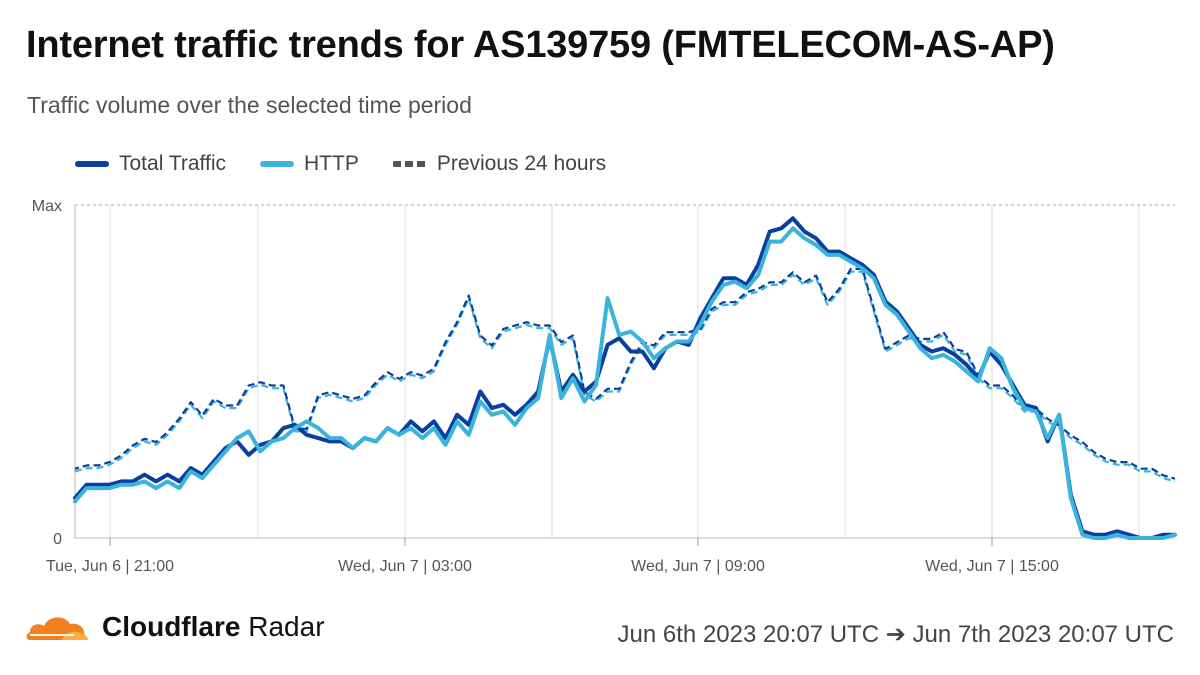 The width and height of the screenshot is (1200, 675). I want to click on legend-swatch-total-traffic, so click(92, 164).